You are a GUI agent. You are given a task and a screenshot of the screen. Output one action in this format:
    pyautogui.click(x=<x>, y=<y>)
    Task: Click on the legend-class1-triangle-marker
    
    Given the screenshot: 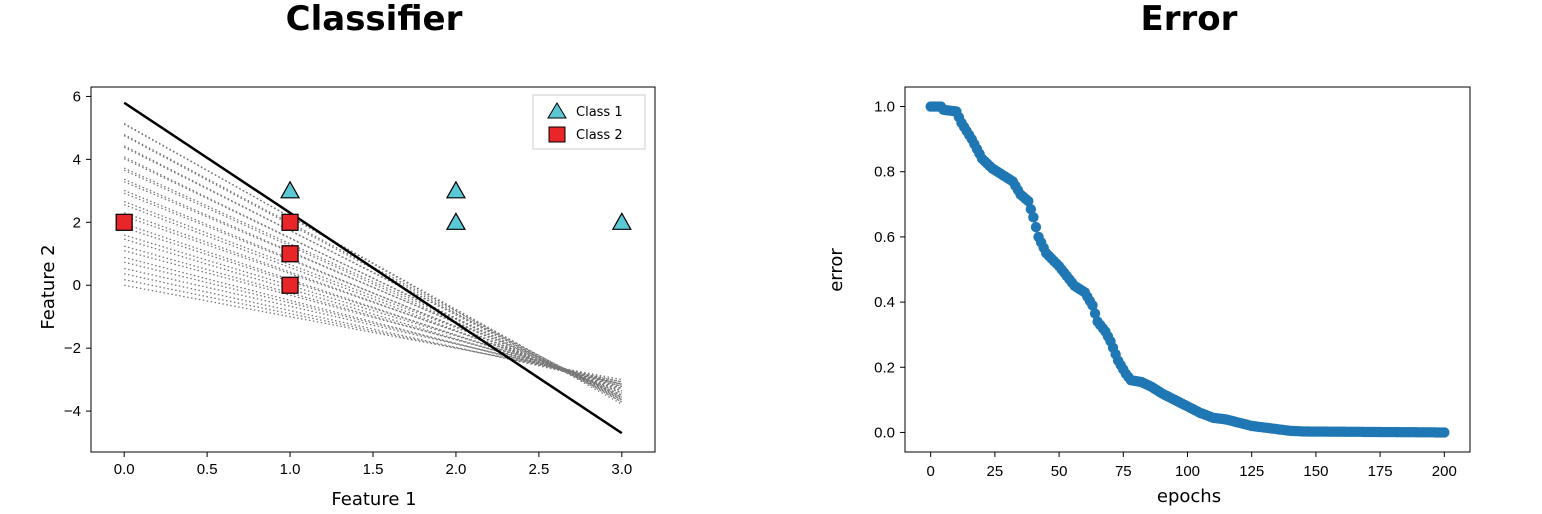 What is the action you would take?
    pyautogui.click(x=557, y=110)
    